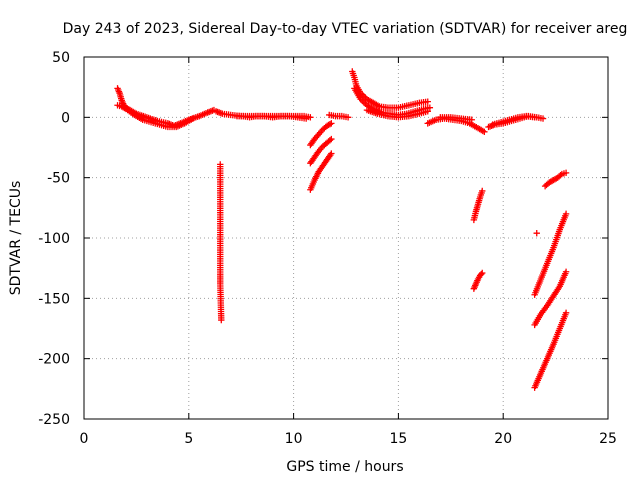  I want to click on x-tick-label: 20, so click(503, 439).